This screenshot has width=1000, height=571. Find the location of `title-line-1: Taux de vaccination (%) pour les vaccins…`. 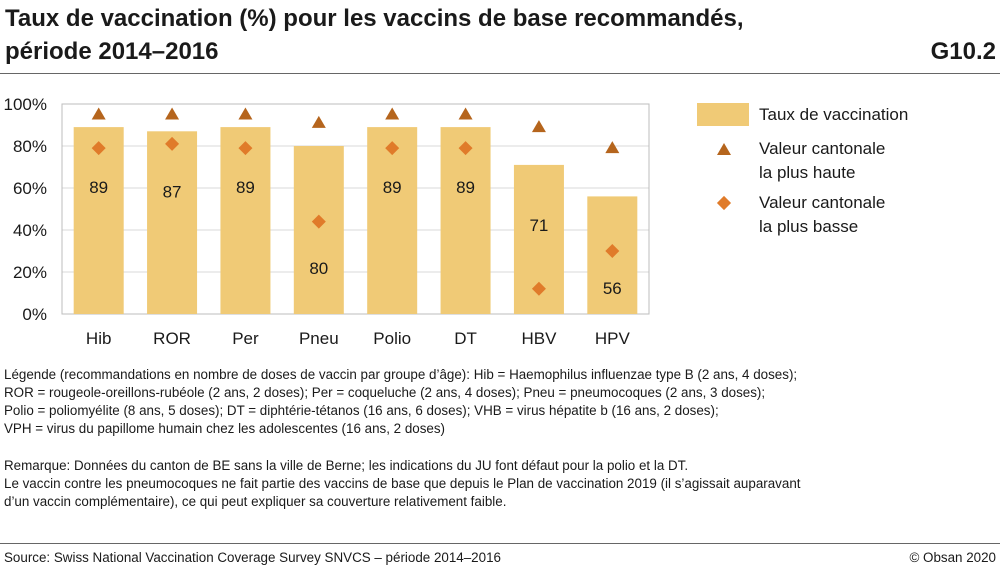

title-line-1: Taux de vaccination (%) pour les vaccins… is located at coordinates (374, 18).